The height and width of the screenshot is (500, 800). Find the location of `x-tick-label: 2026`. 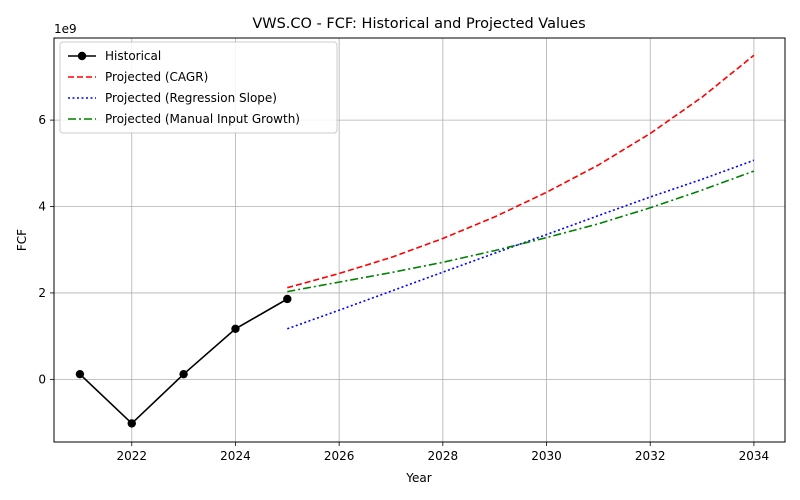

x-tick-label: 2026 is located at coordinates (339, 456).